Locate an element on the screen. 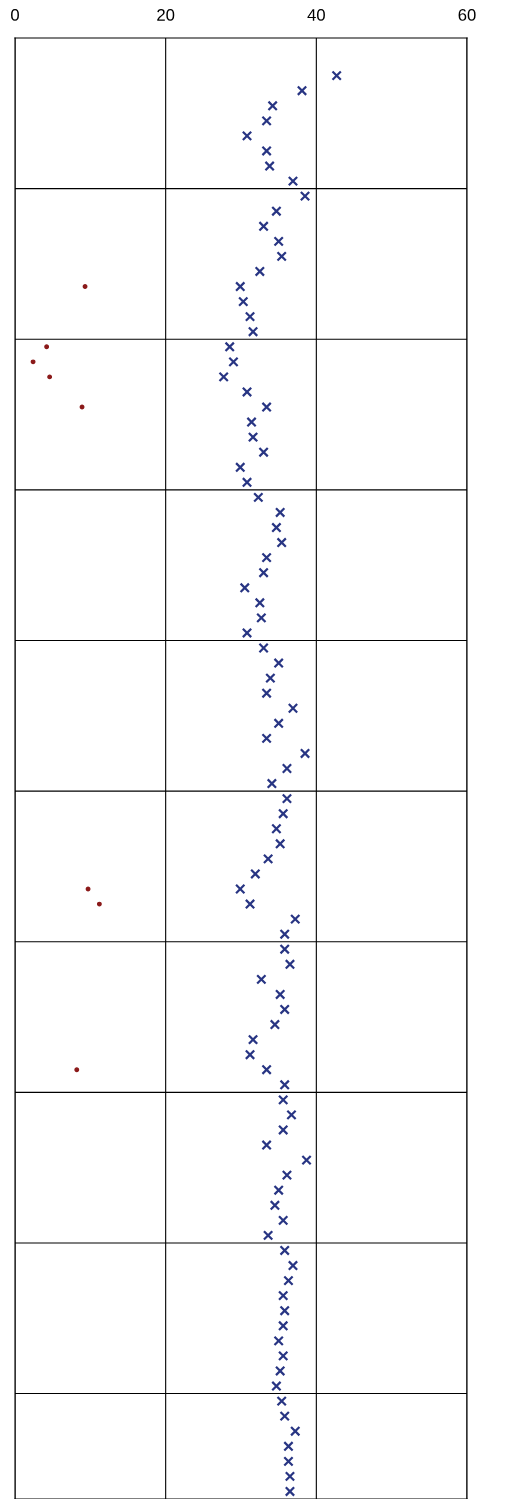 This screenshot has height=1499, width=508. x-tick-label: 20 is located at coordinates (166, 15).